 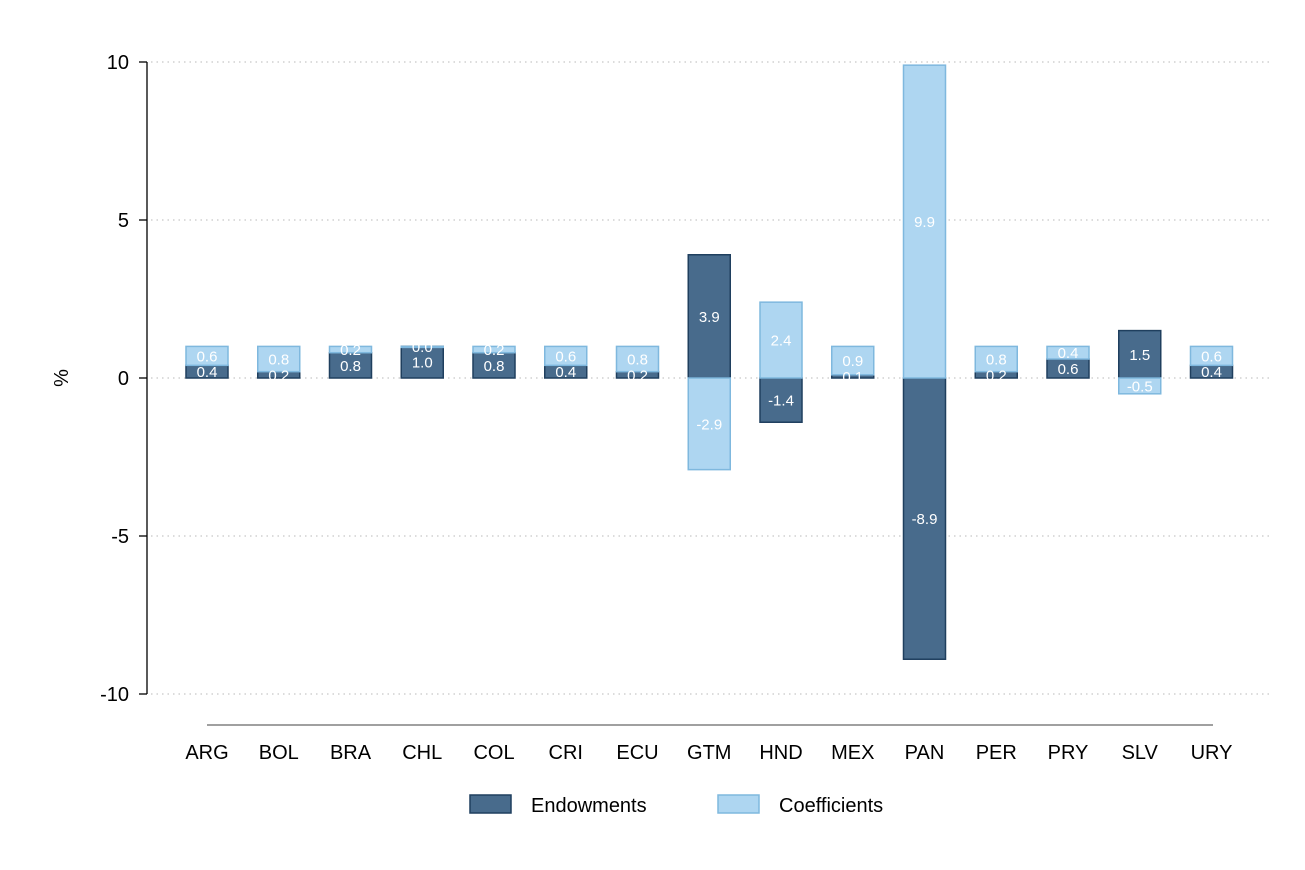 I want to click on x-tick-label: MEX, so click(x=852, y=753).